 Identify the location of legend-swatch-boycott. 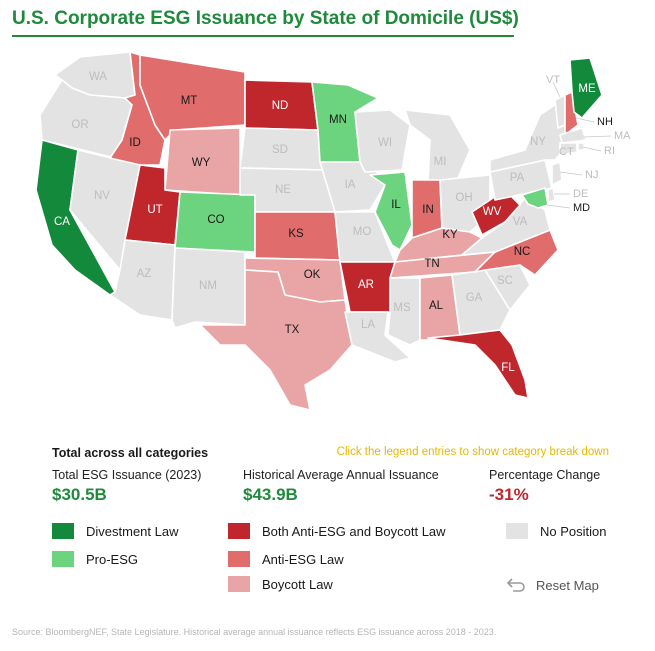
(239, 584).